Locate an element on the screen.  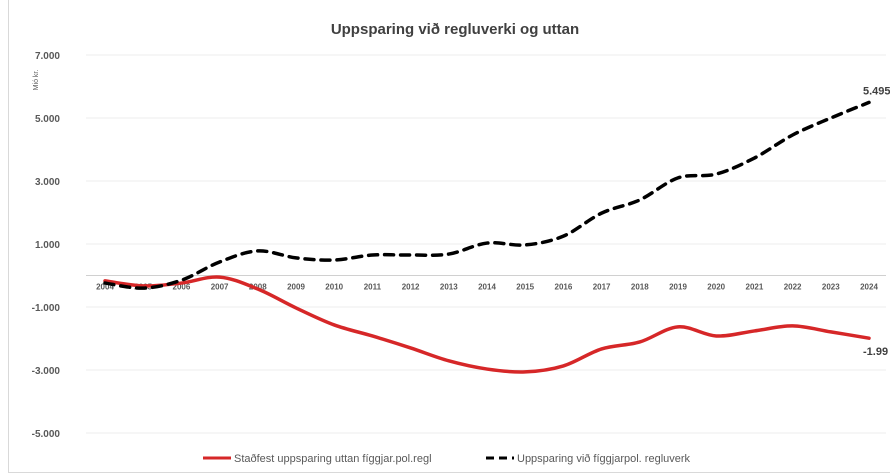
x-tick-label: 2022 is located at coordinates (793, 287).